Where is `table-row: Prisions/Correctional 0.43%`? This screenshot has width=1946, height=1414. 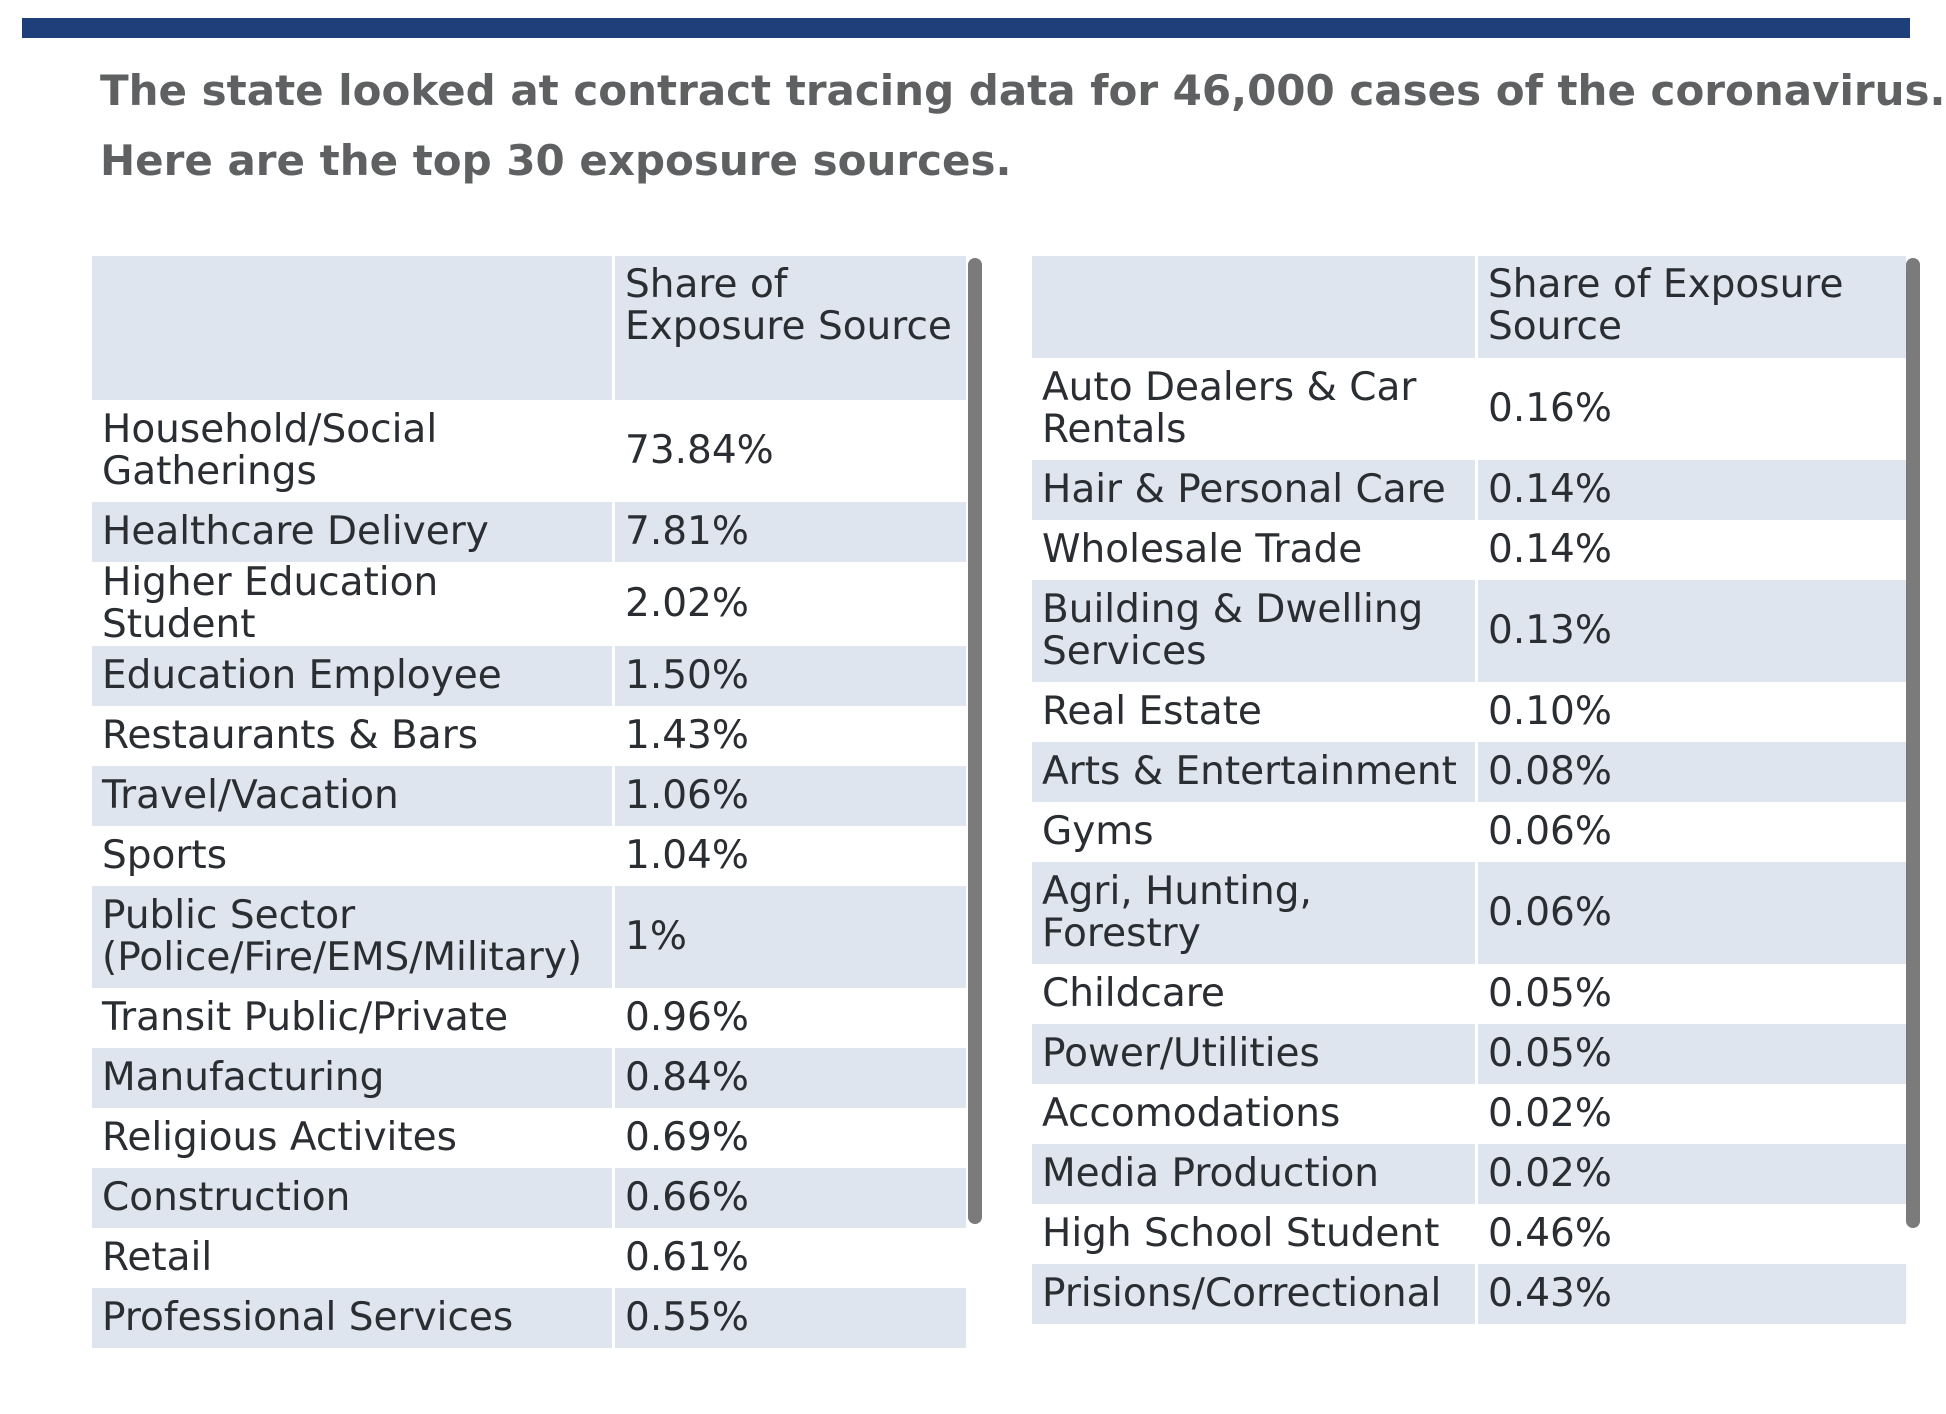 table-row: Prisions/Correctional 0.43% is located at coordinates (1469, 1294).